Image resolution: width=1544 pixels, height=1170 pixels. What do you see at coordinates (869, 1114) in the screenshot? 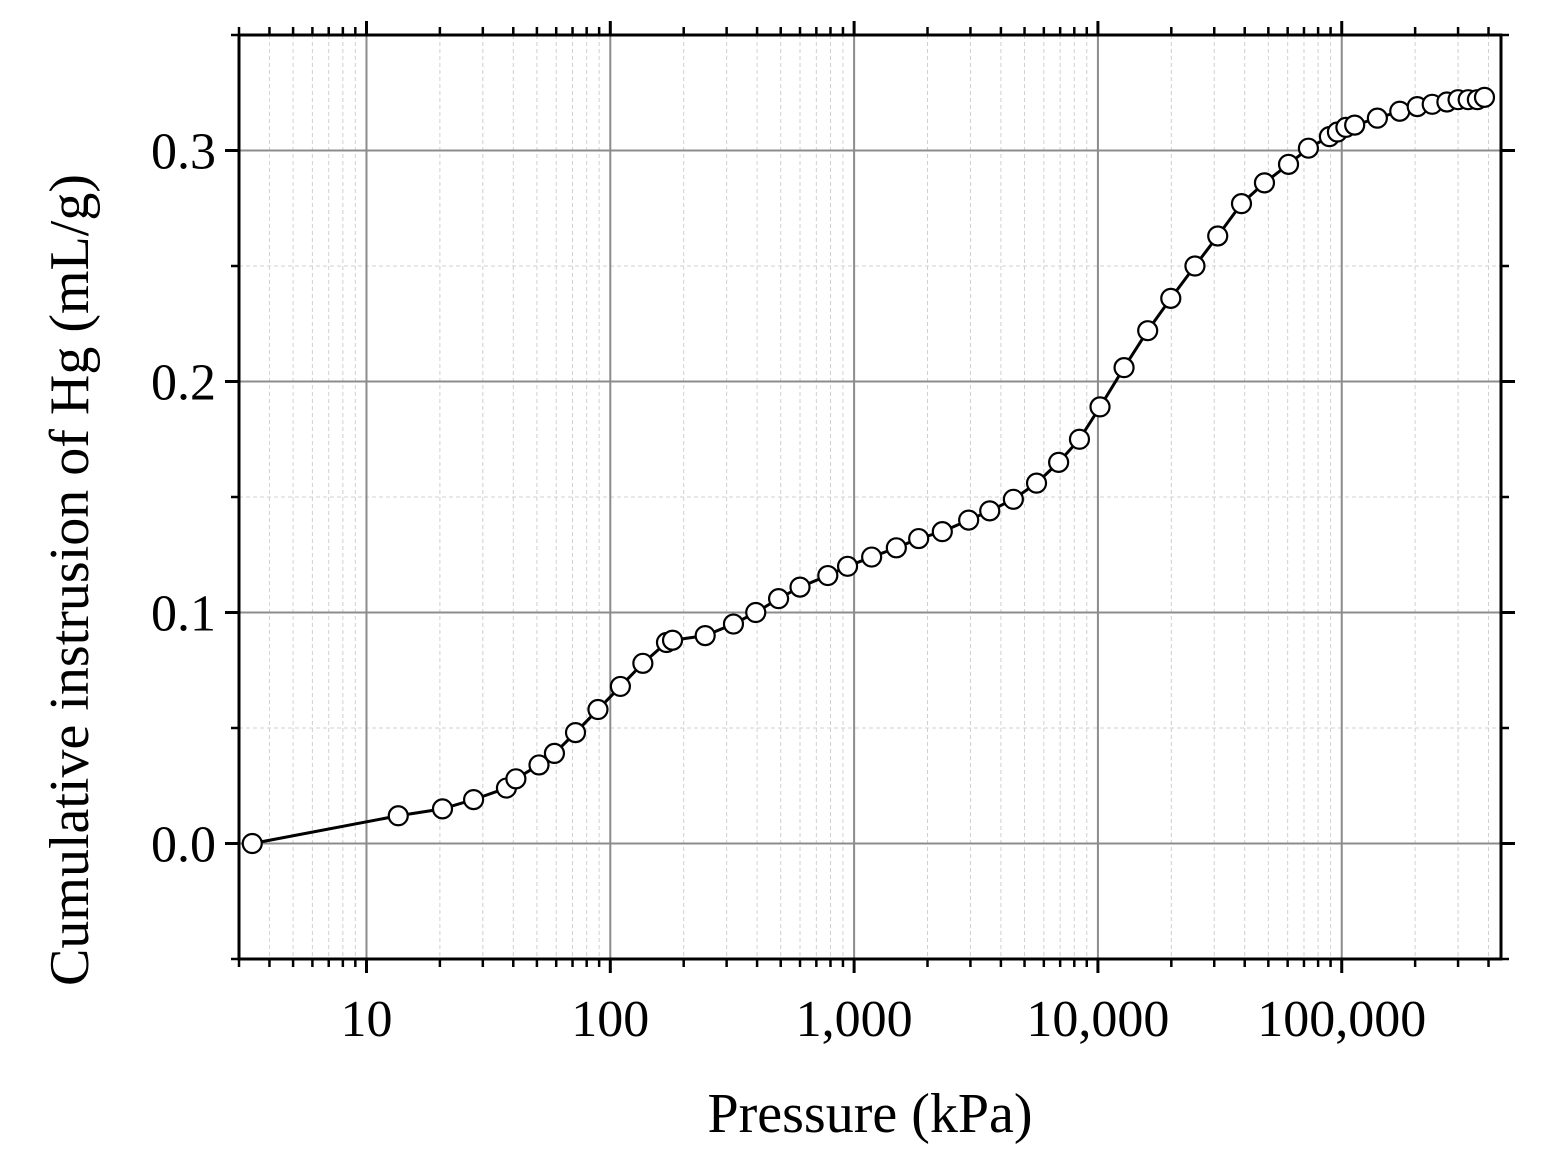
I see `x-axis-title: Pressure (kPa)` at bounding box center [869, 1114].